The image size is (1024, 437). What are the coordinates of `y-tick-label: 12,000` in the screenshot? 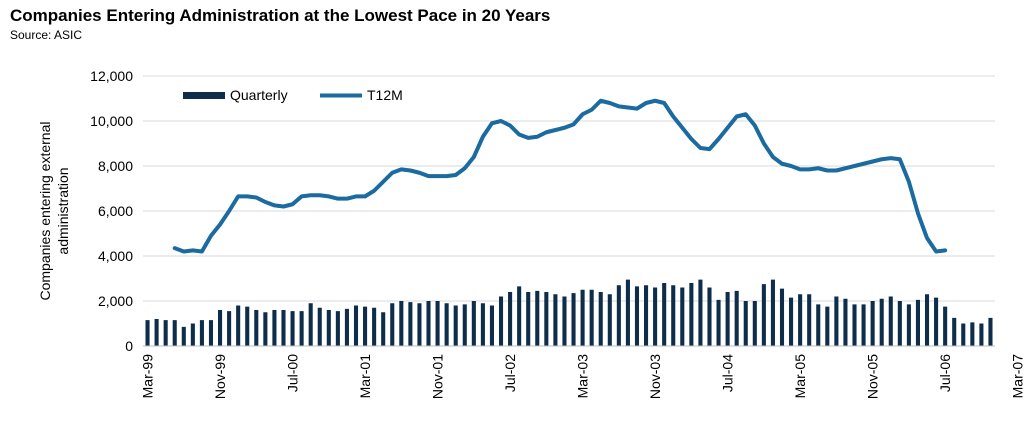 It's located at (111, 76).